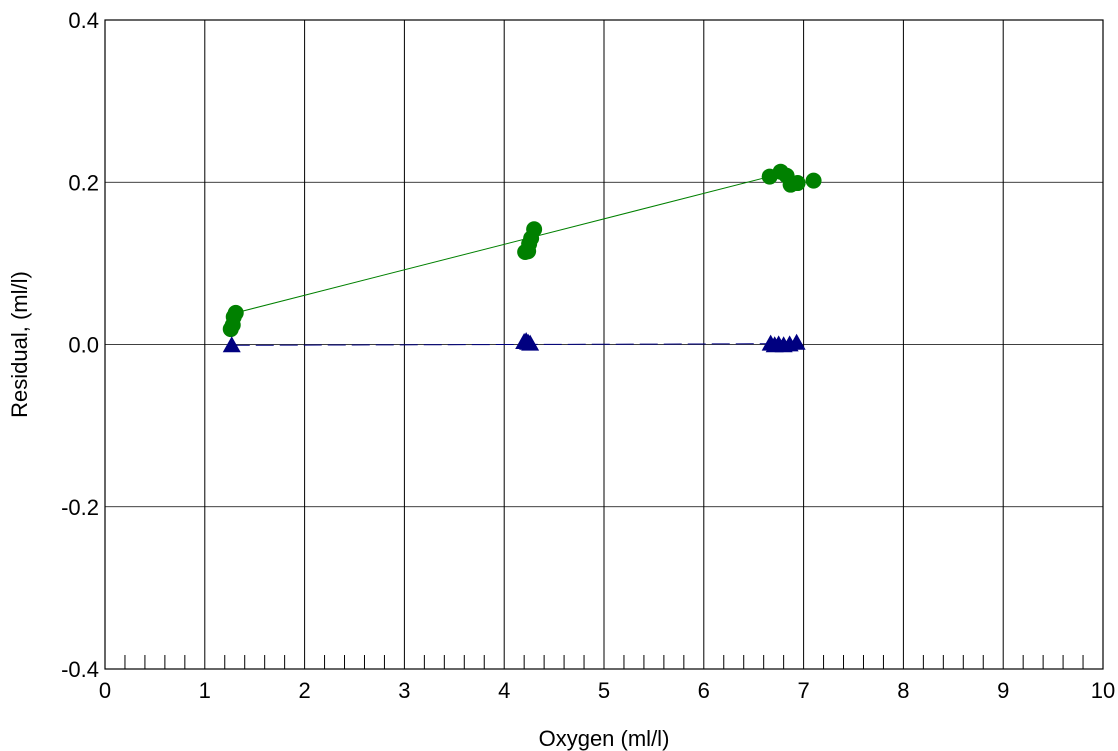 This screenshot has height=751, width=1118. What do you see at coordinates (83, 20) in the screenshot?
I see `y-tick-label: 0.4` at bounding box center [83, 20].